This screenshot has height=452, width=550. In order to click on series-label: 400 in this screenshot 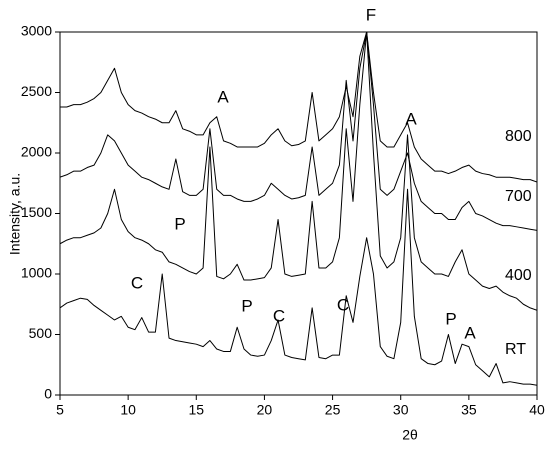, I will do `click(518, 275)`.